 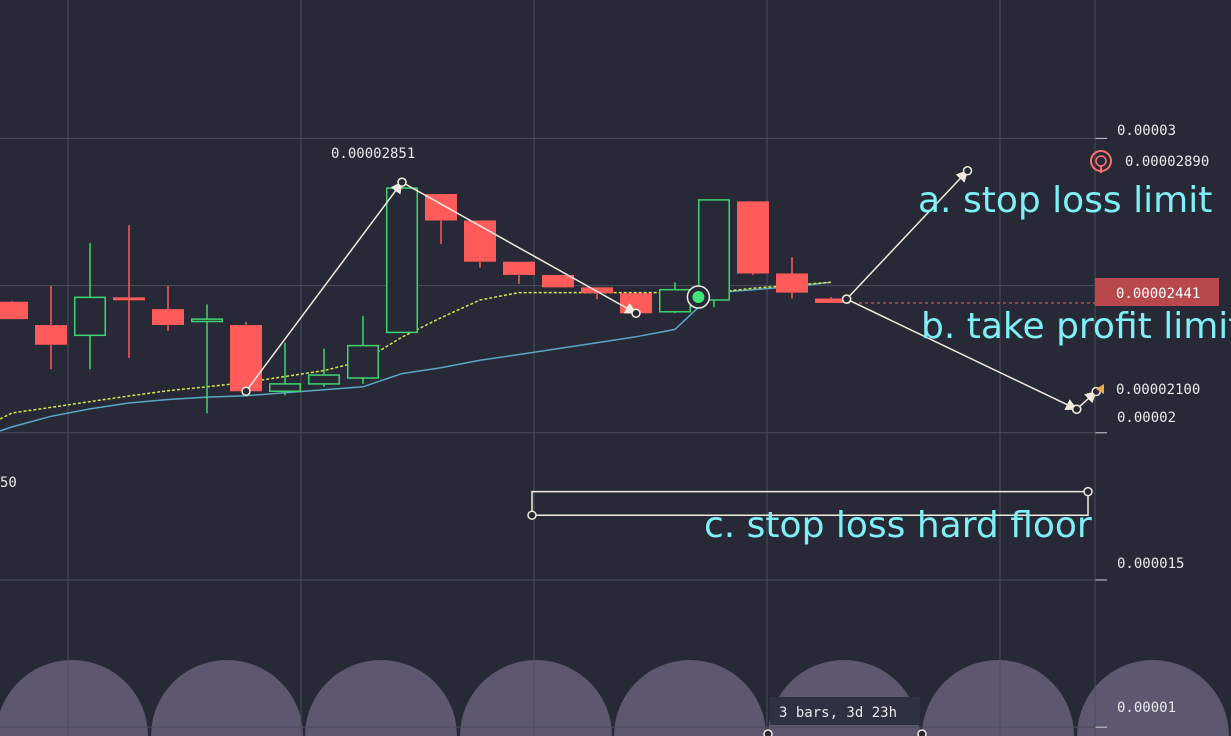 What do you see at coordinates (1076, 326) in the screenshot?
I see `annotation-take-profit-limit: b. take profit limit` at bounding box center [1076, 326].